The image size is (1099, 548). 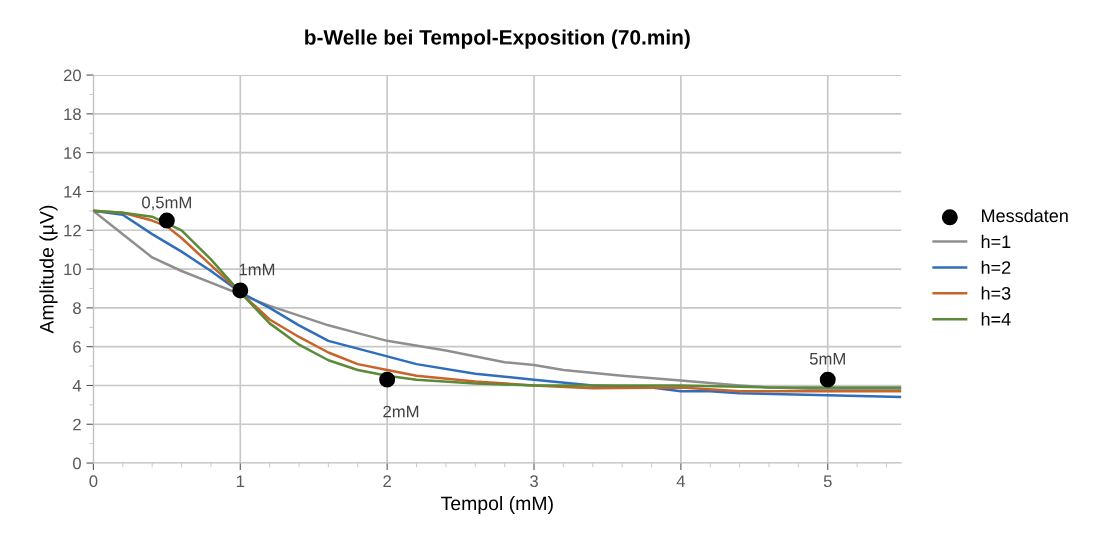 What do you see at coordinates (72, 114) in the screenshot?
I see `y-tick-label: 18` at bounding box center [72, 114].